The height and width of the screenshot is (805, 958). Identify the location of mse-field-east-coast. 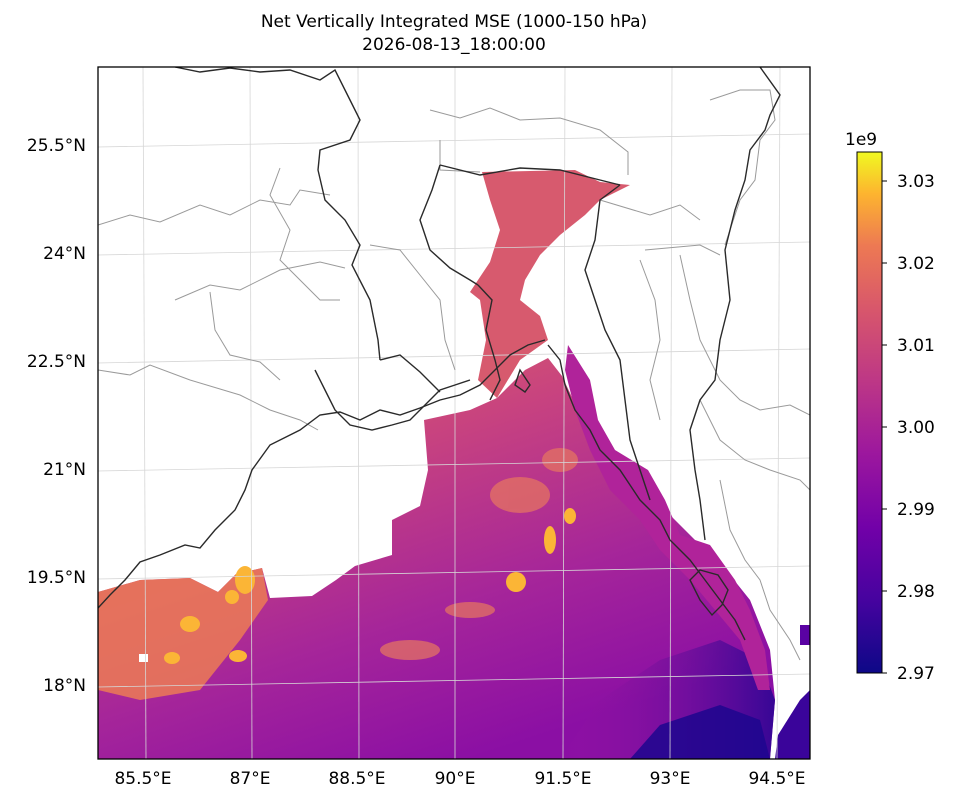
(667, 517).